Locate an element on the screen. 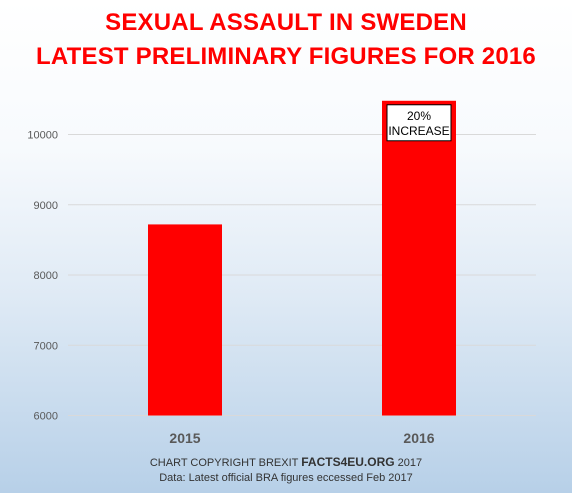 Image resolution: width=572 pixels, height=493 pixels. bar-2016 is located at coordinates (419, 258).